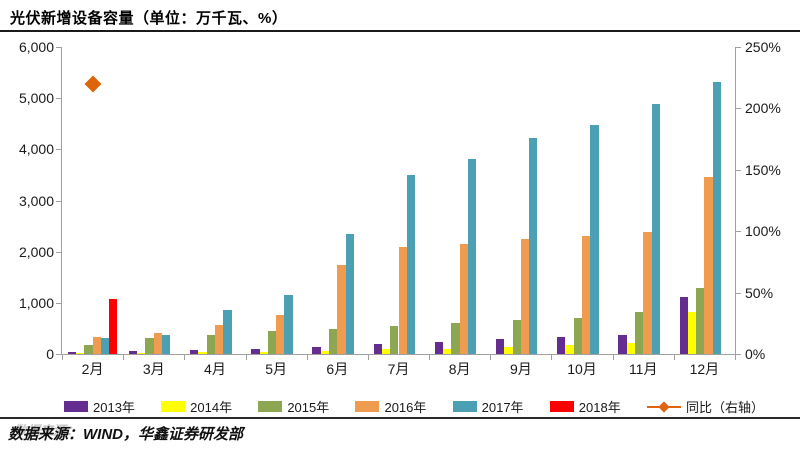  What do you see at coordinates (663, 406) in the screenshot?
I see `yoy-line-marker-icon` at bounding box center [663, 406].